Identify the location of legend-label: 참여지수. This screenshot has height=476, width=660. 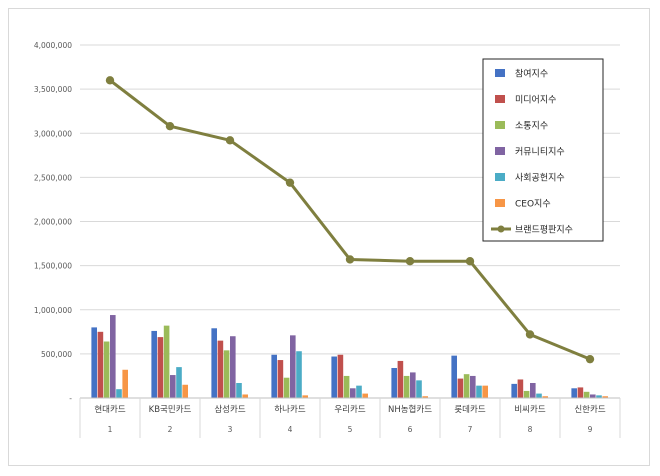
(531, 74).